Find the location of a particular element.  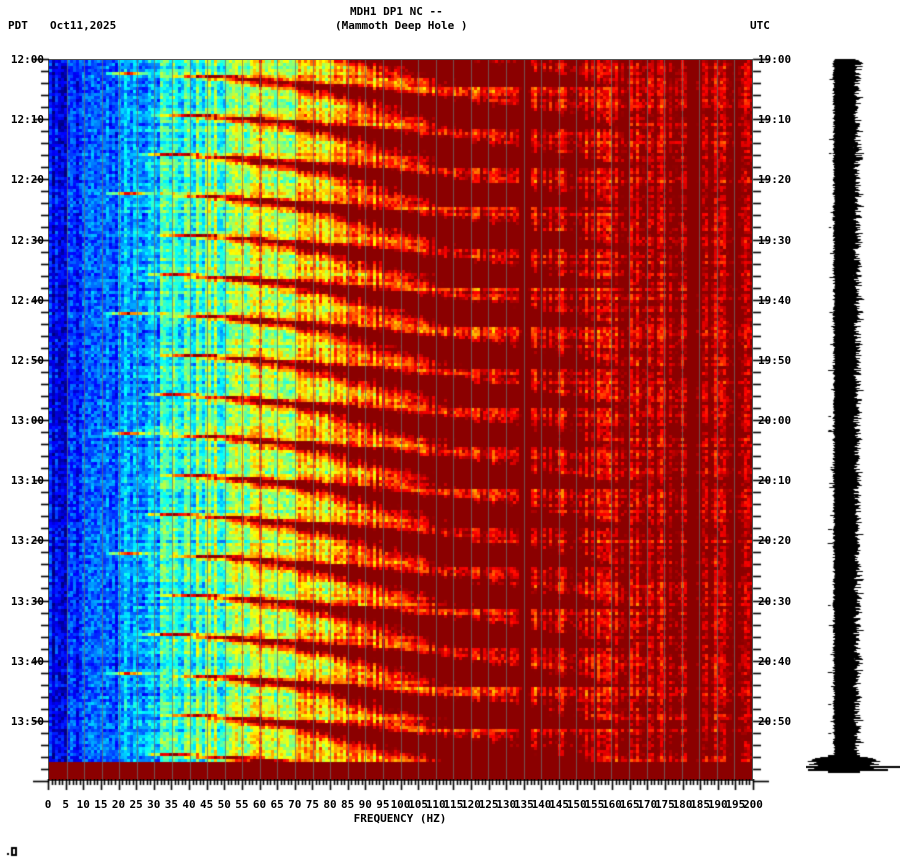

frequency-label-60: 60 is located at coordinates (259, 804).